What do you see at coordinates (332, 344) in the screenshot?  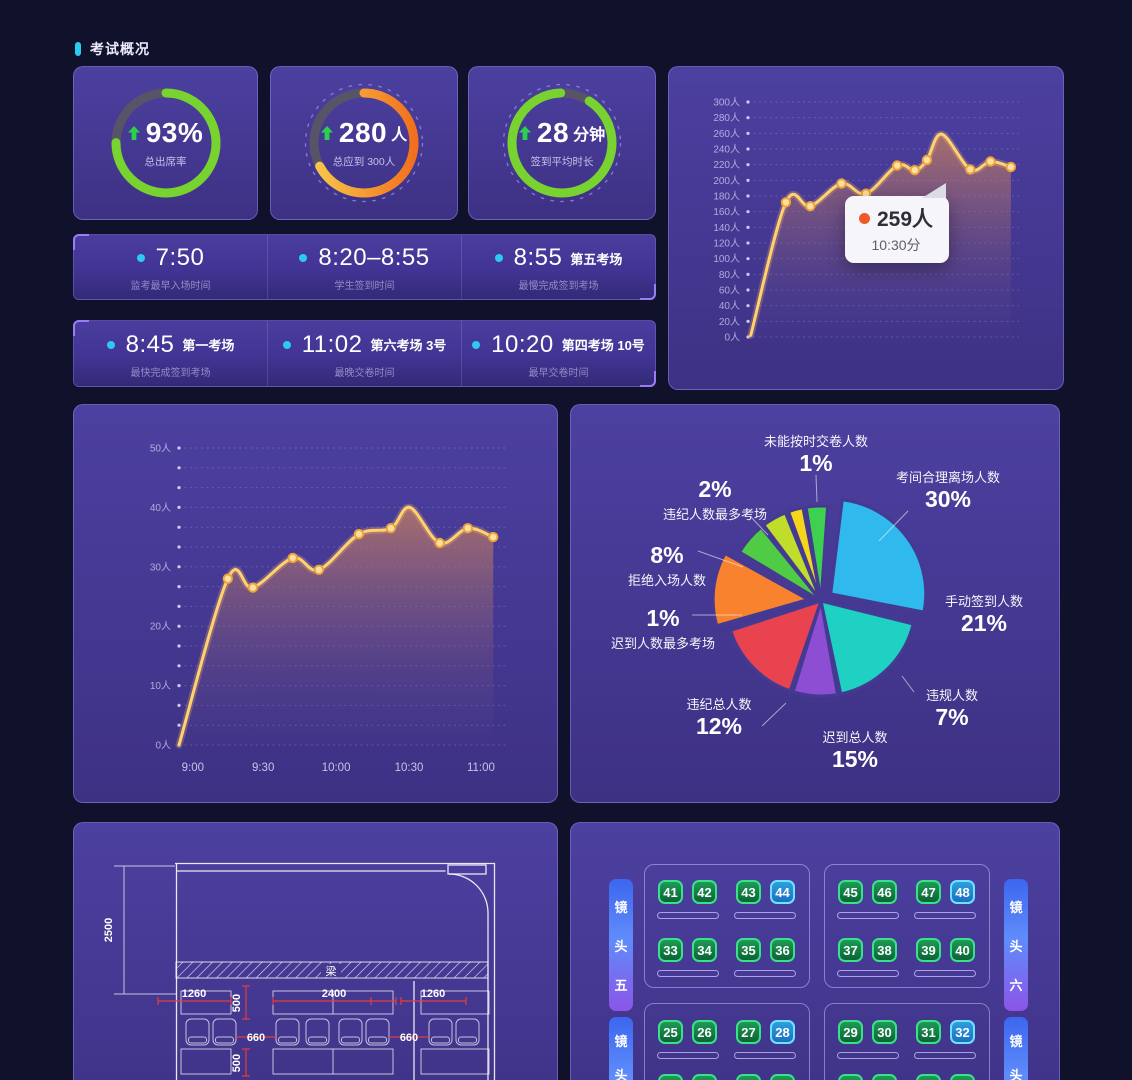 I see `stat-time: 11:02` at bounding box center [332, 344].